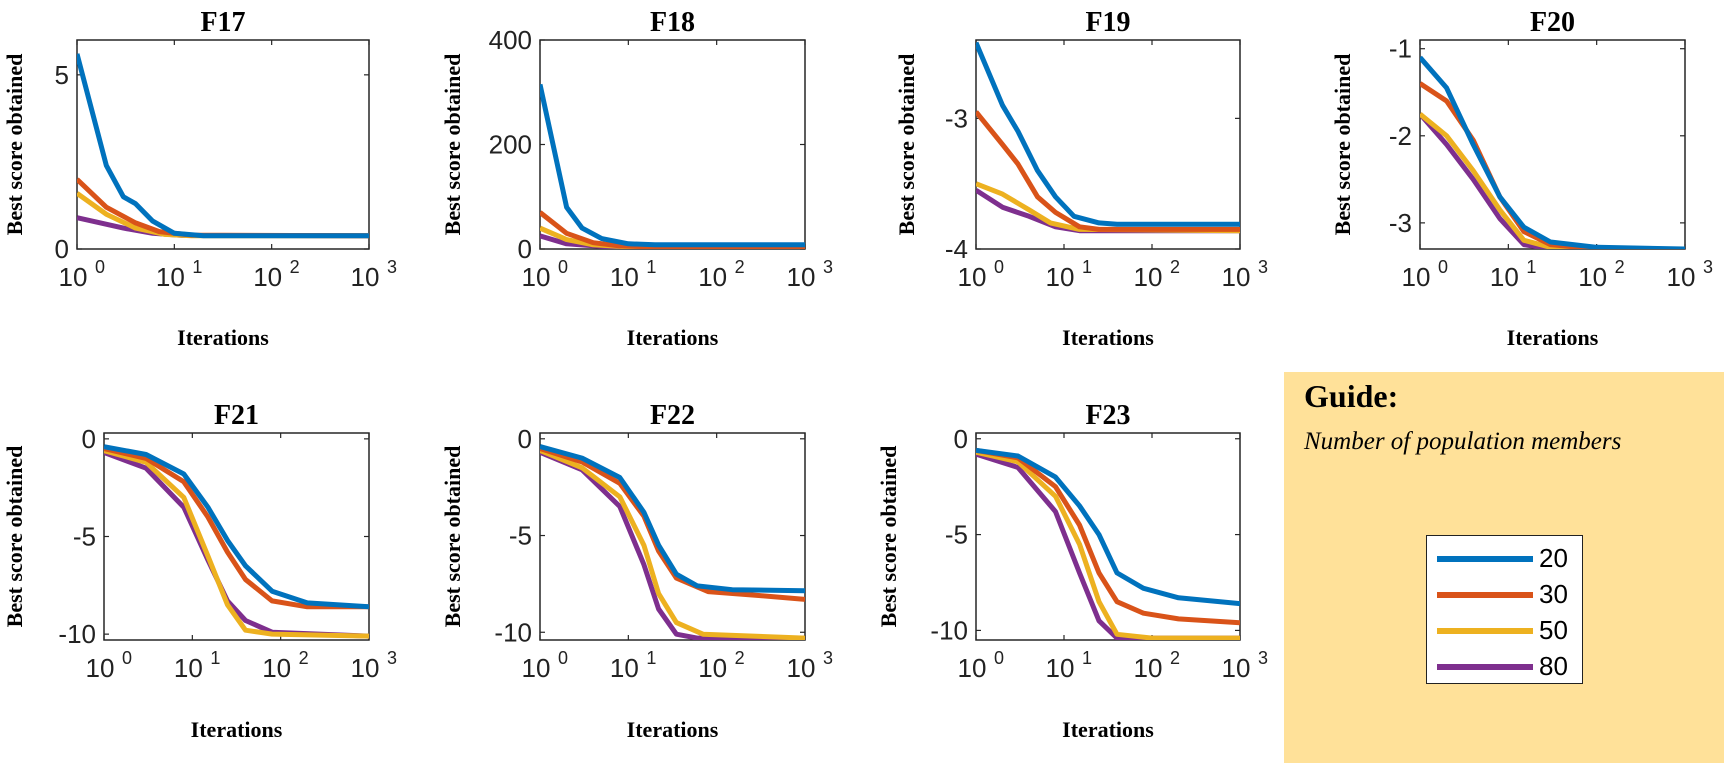 Image resolution: width=1730 pixels, height=771 pixels. What do you see at coordinates (222, 22) in the screenshot?
I see `chart-title: F17` at bounding box center [222, 22].